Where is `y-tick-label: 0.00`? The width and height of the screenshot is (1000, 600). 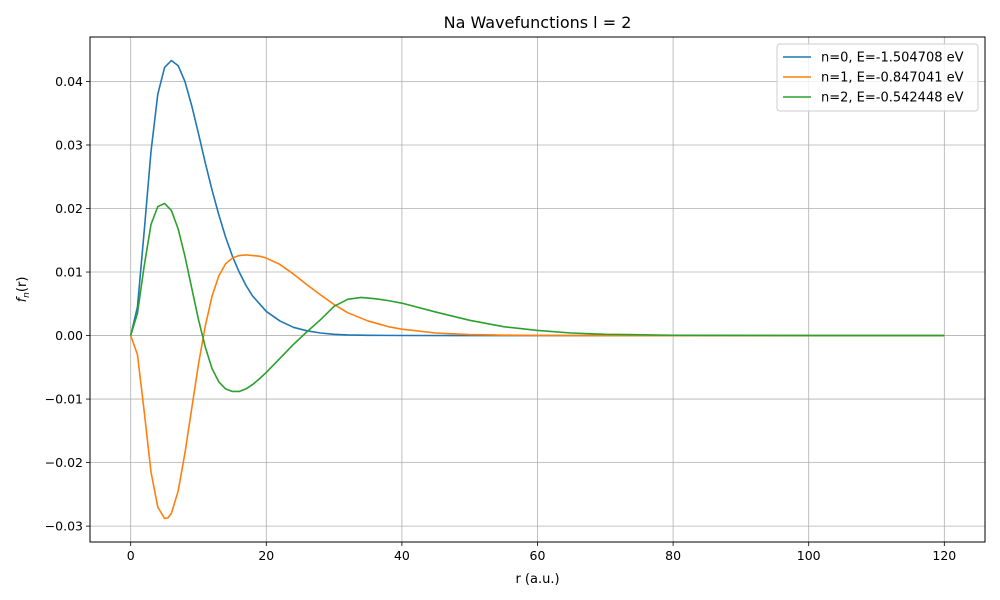 y-tick-label: 0.00 is located at coordinates (69, 335).